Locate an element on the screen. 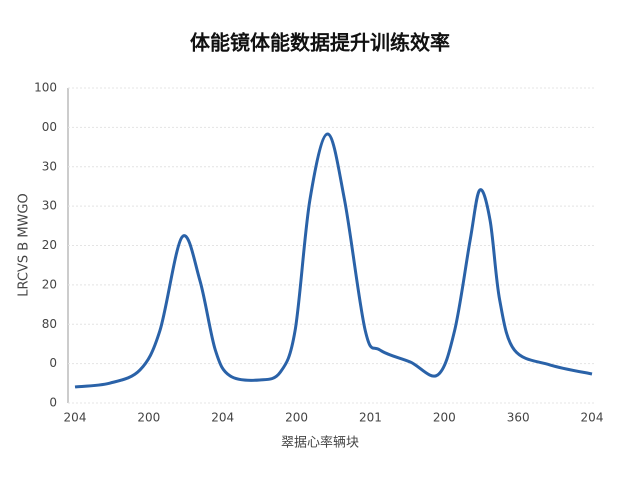  y-axis-label: LRCVS B MWGO is located at coordinates (24, 244).